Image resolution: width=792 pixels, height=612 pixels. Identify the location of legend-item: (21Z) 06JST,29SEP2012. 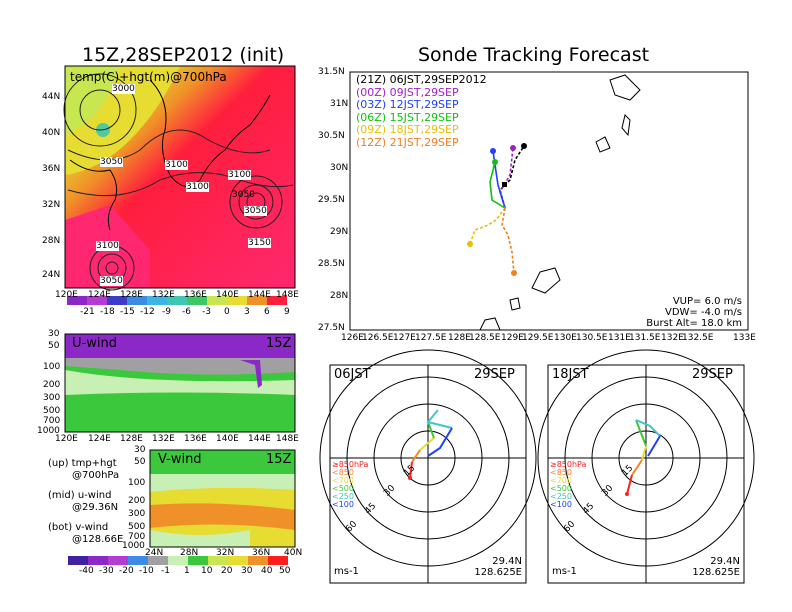
(421, 79).